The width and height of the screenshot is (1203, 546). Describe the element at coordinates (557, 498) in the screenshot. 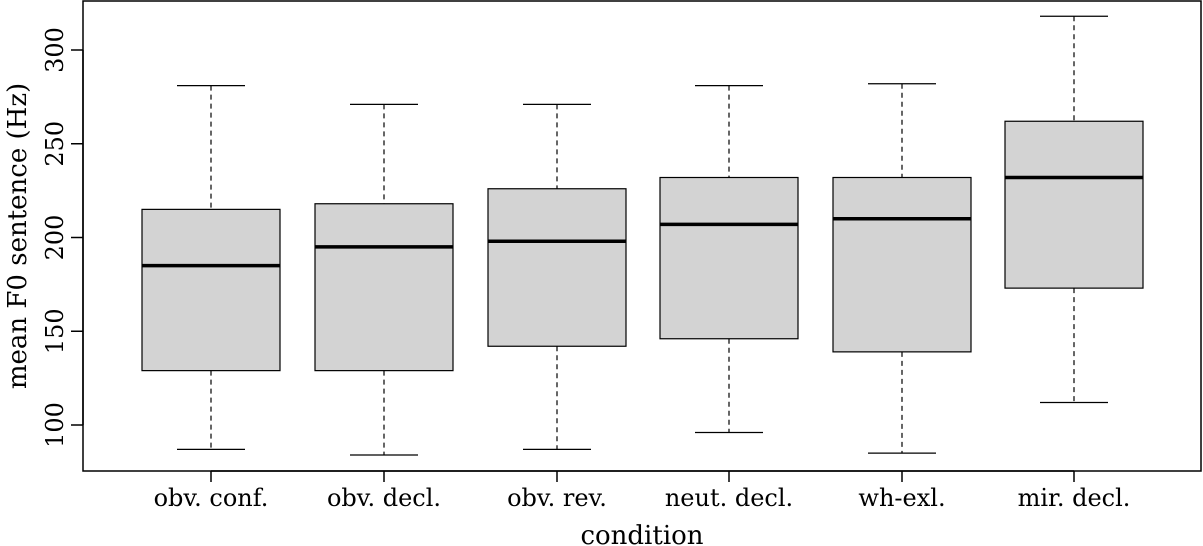

I see `x-tick-label: obv. rev.` at that location.